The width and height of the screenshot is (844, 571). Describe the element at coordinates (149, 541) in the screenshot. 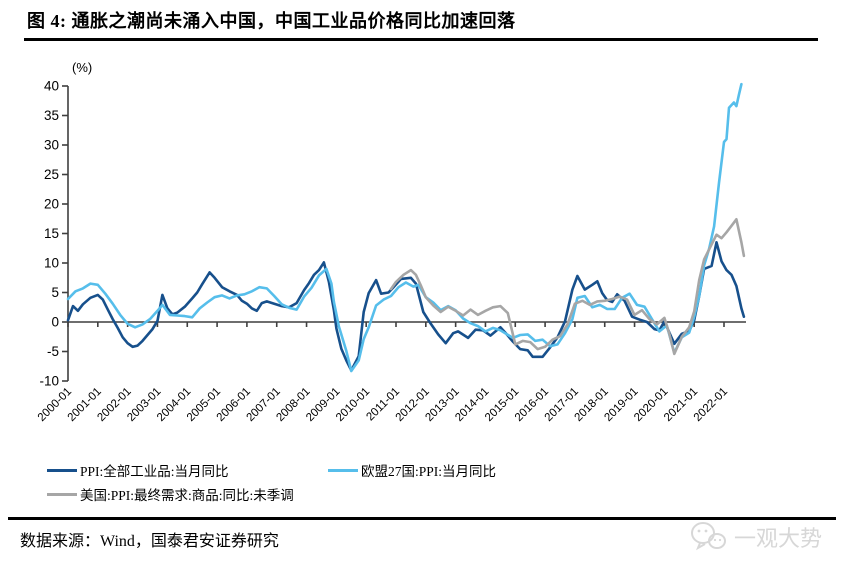

I see `data-source: 数据来源：Wind，国泰君安证券研究` at that location.